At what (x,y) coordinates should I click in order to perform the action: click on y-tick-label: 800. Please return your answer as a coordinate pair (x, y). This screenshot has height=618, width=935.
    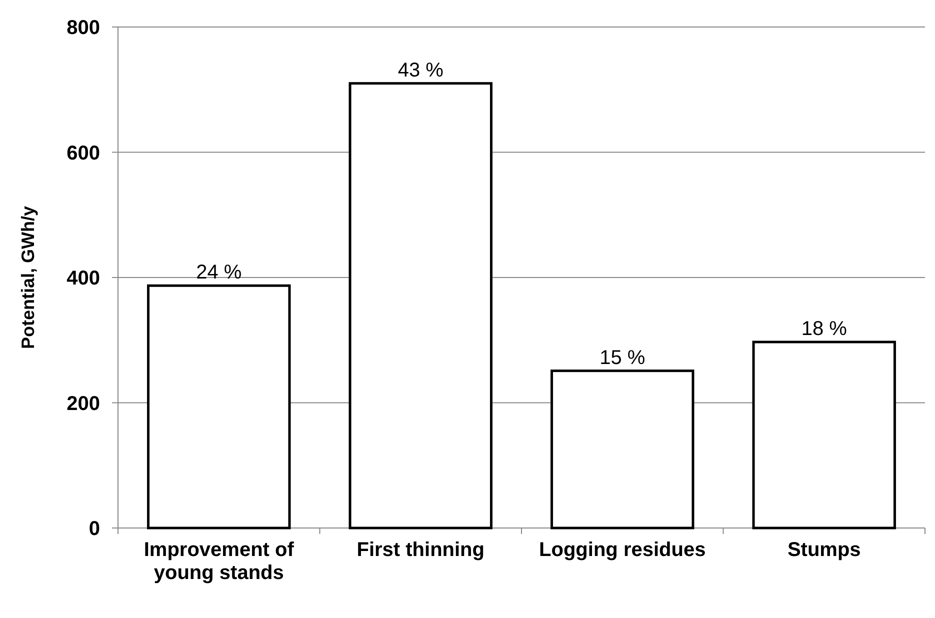
    Looking at the image, I should click on (83, 28).